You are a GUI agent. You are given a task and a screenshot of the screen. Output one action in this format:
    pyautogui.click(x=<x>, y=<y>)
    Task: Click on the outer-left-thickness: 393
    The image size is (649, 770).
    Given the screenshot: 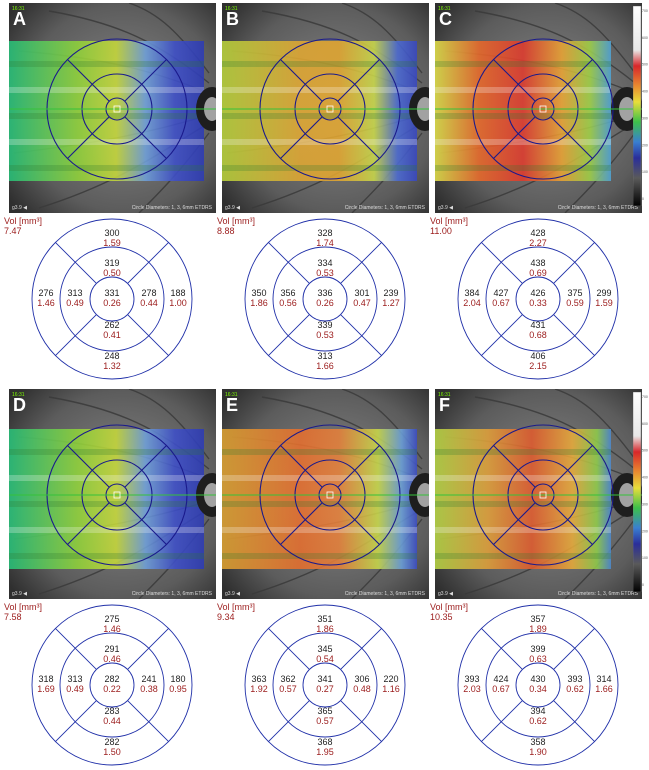 What is the action you would take?
    pyautogui.click(x=471, y=679)
    